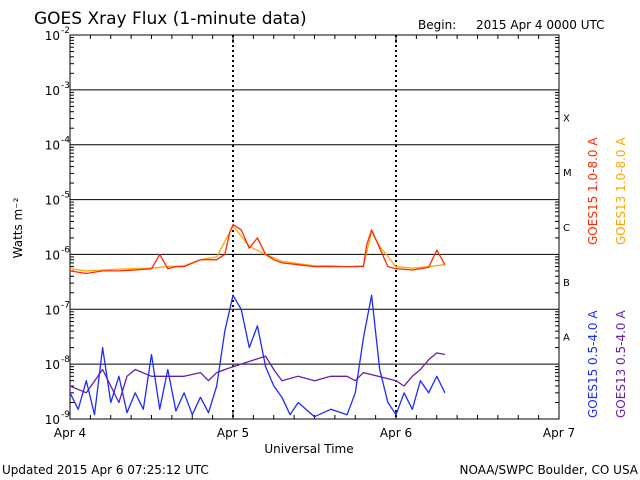  Describe the element at coordinates (540, 25) in the screenshot. I see `begin-value: 2015 Apr 4 0000 UTC` at that location.